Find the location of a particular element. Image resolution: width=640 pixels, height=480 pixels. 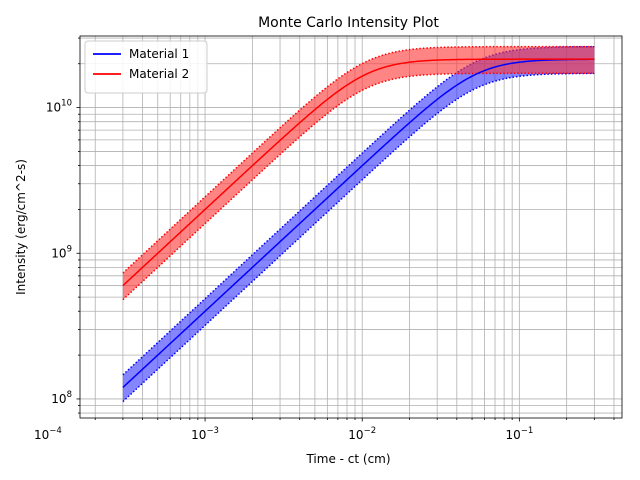

y-tick-label: 10¹⁰ is located at coordinates (59, 107).